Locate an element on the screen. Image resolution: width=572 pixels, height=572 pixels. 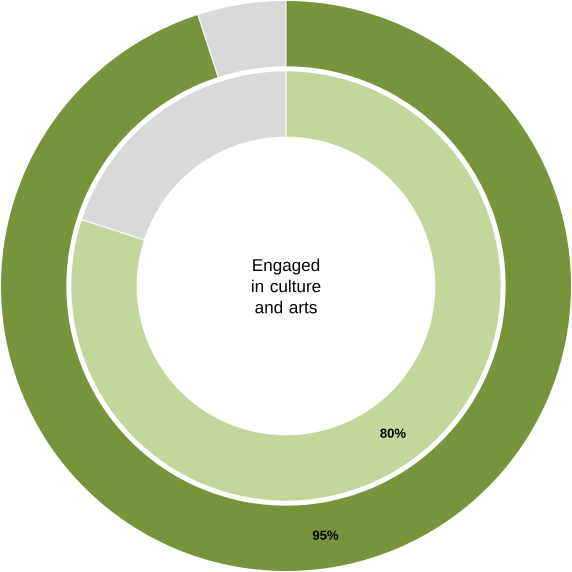
data-label: 80% is located at coordinates (393, 433).